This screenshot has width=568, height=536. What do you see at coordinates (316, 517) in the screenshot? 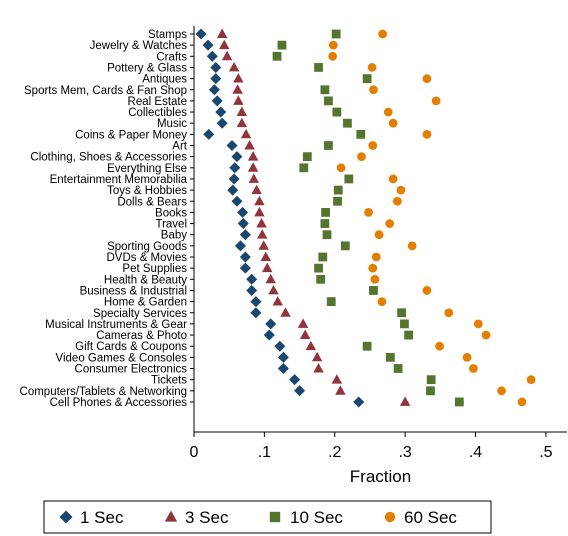
I see `legend-label-10-sec: 10 Sec` at bounding box center [316, 517].